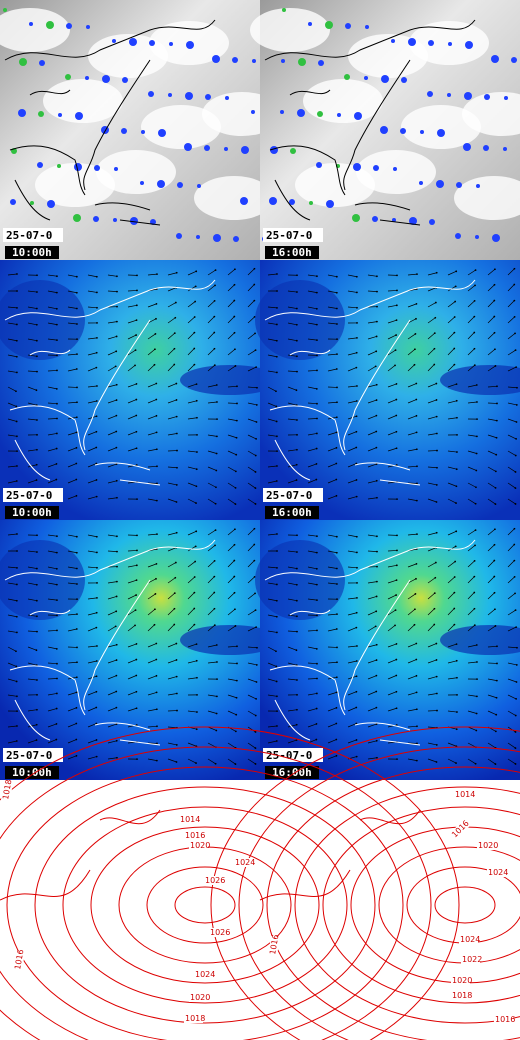 This screenshot has width=520, height=1040. I want to click on time-box, so click(292, 772).